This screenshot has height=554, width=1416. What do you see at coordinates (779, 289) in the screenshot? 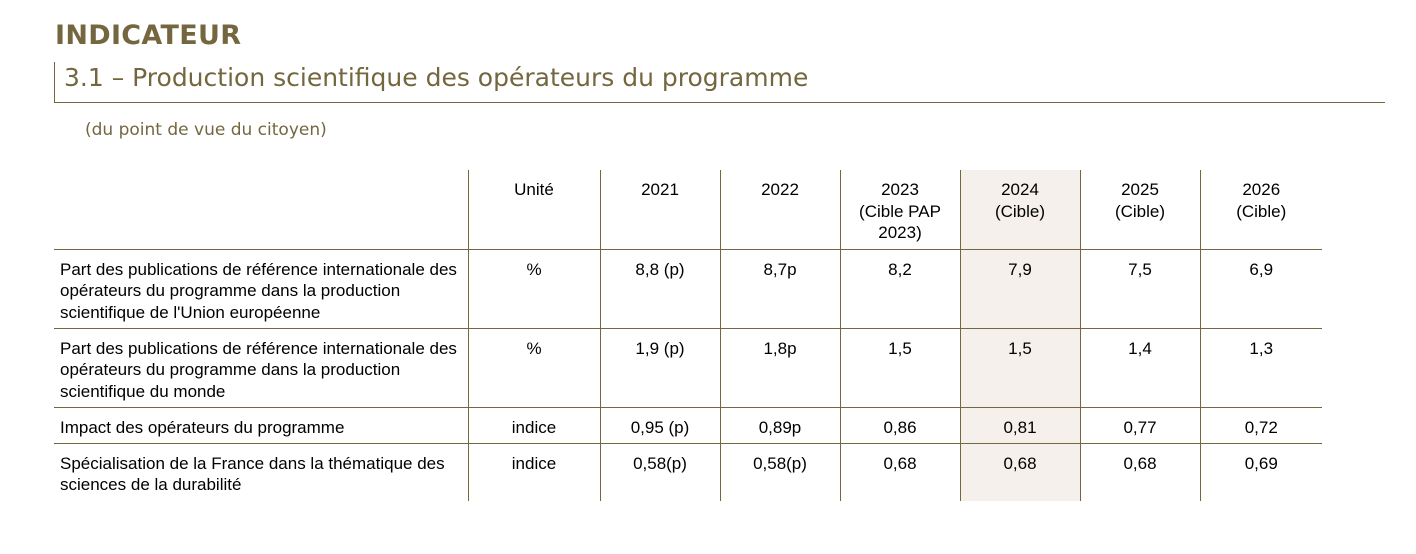
I see `cell-2022: 8,7p` at bounding box center [779, 289].